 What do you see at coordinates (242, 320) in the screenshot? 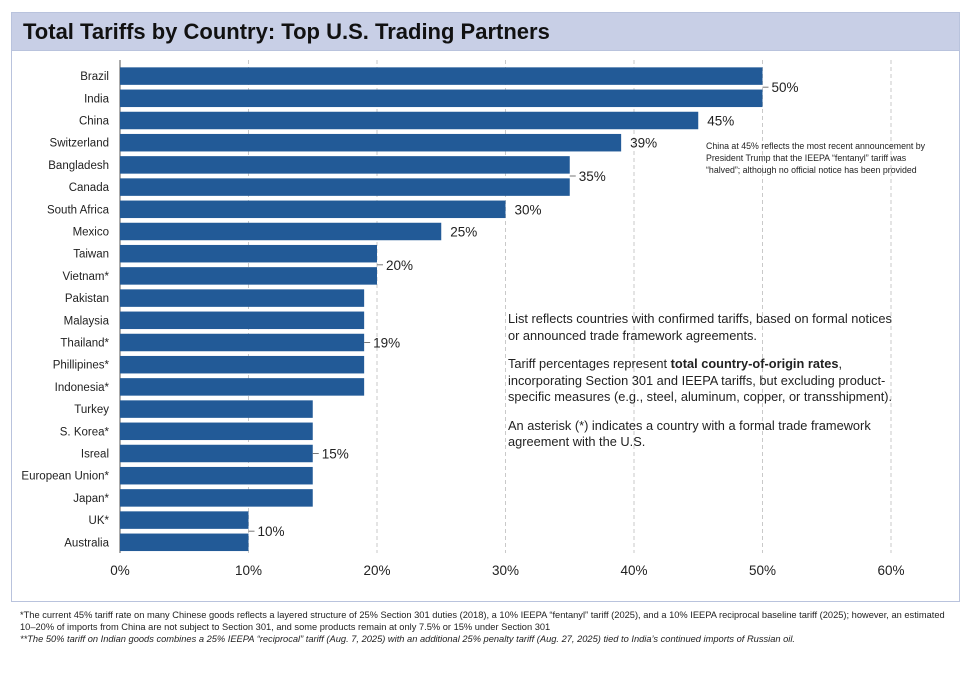
I see `bar-malaysia` at bounding box center [242, 320].